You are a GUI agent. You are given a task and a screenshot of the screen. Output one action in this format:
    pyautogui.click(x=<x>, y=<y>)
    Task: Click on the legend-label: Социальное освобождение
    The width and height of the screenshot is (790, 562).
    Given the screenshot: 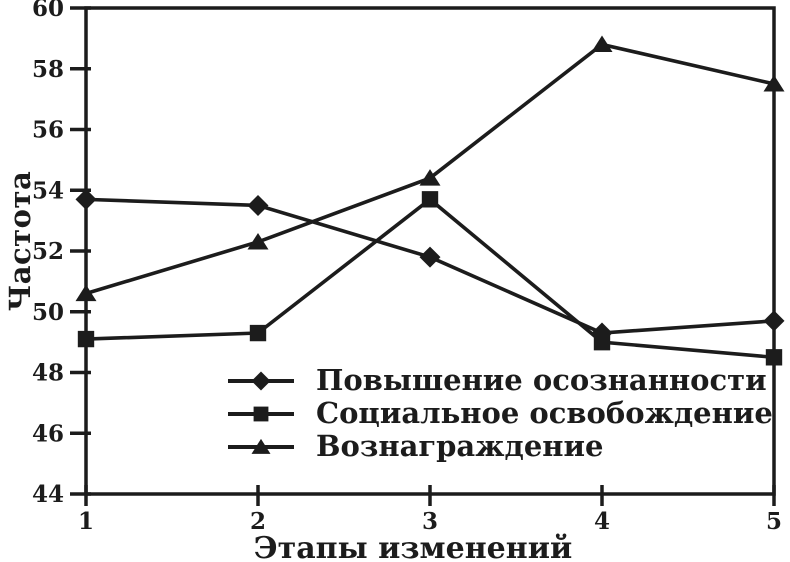 What is the action you would take?
    pyautogui.click(x=544, y=413)
    